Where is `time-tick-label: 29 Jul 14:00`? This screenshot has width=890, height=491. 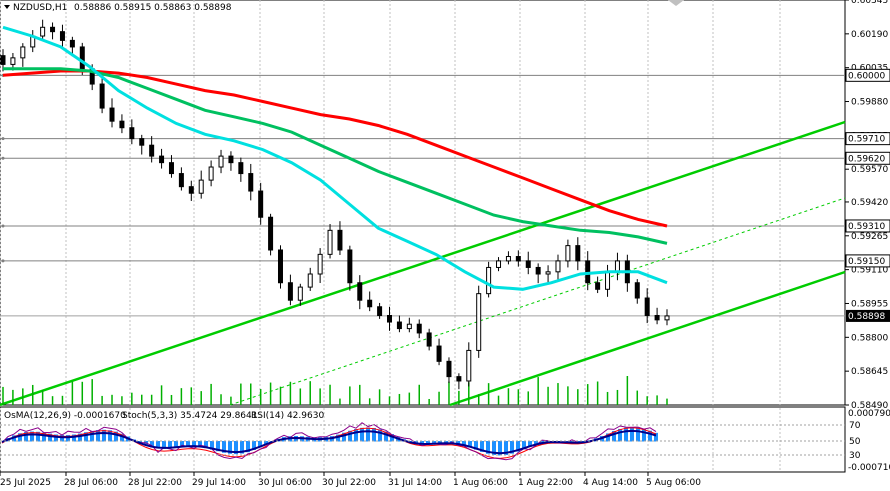 time-tick-label: 29 Jul 14:00 is located at coordinates (219, 483).